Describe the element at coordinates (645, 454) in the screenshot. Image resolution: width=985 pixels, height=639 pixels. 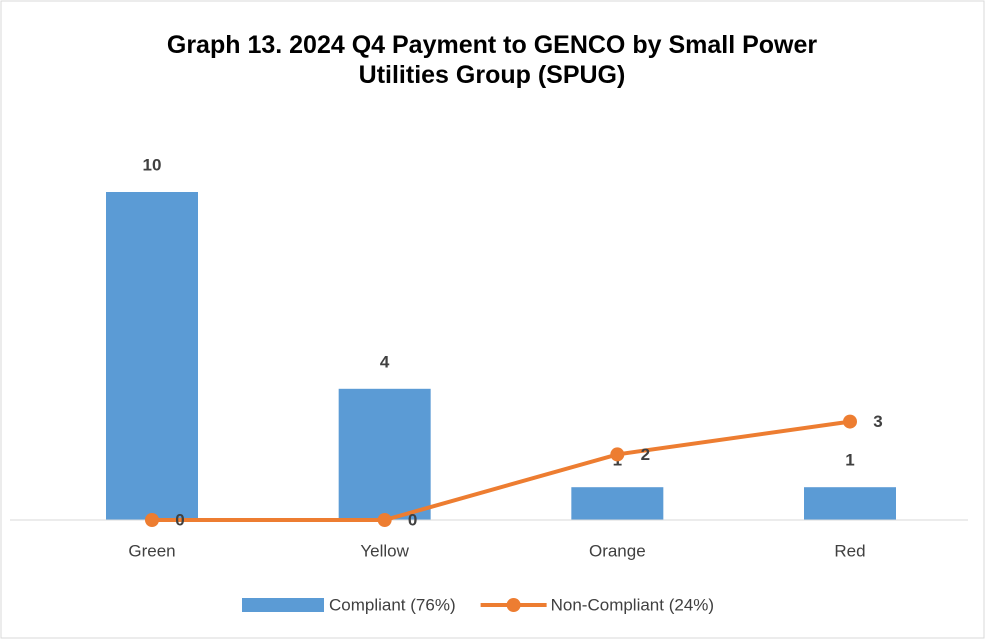
I see `data-label: 2` at that location.